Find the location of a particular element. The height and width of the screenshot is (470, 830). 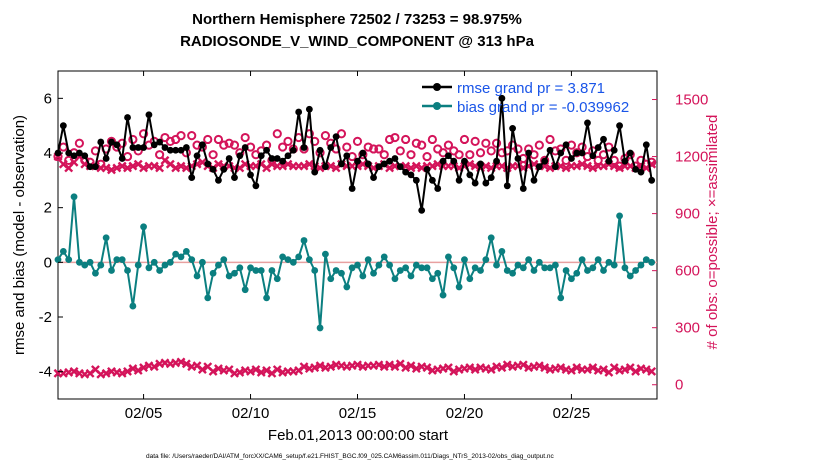

x-tick-label: 02/05 is located at coordinates (144, 413).